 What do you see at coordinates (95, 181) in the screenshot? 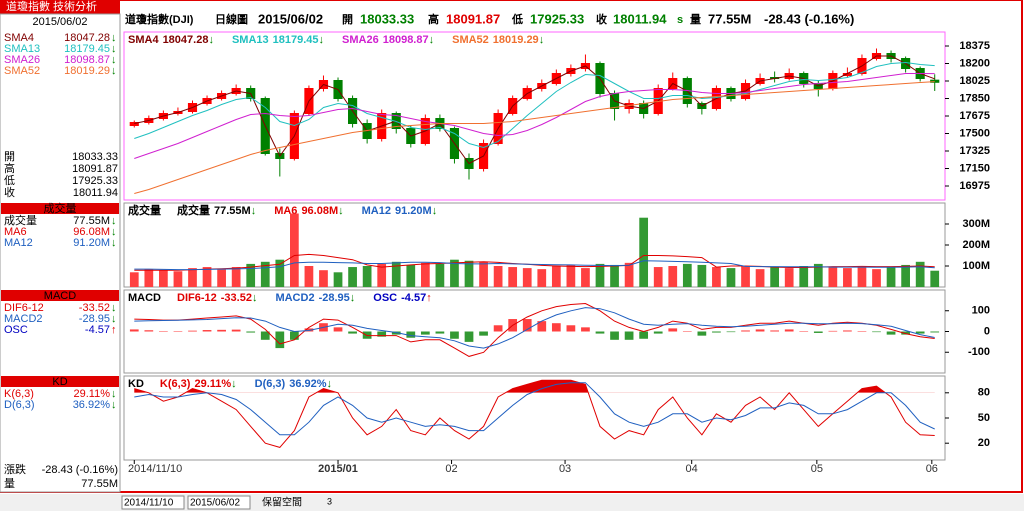
I see `side-field-value: 17925.33` at bounding box center [95, 181].